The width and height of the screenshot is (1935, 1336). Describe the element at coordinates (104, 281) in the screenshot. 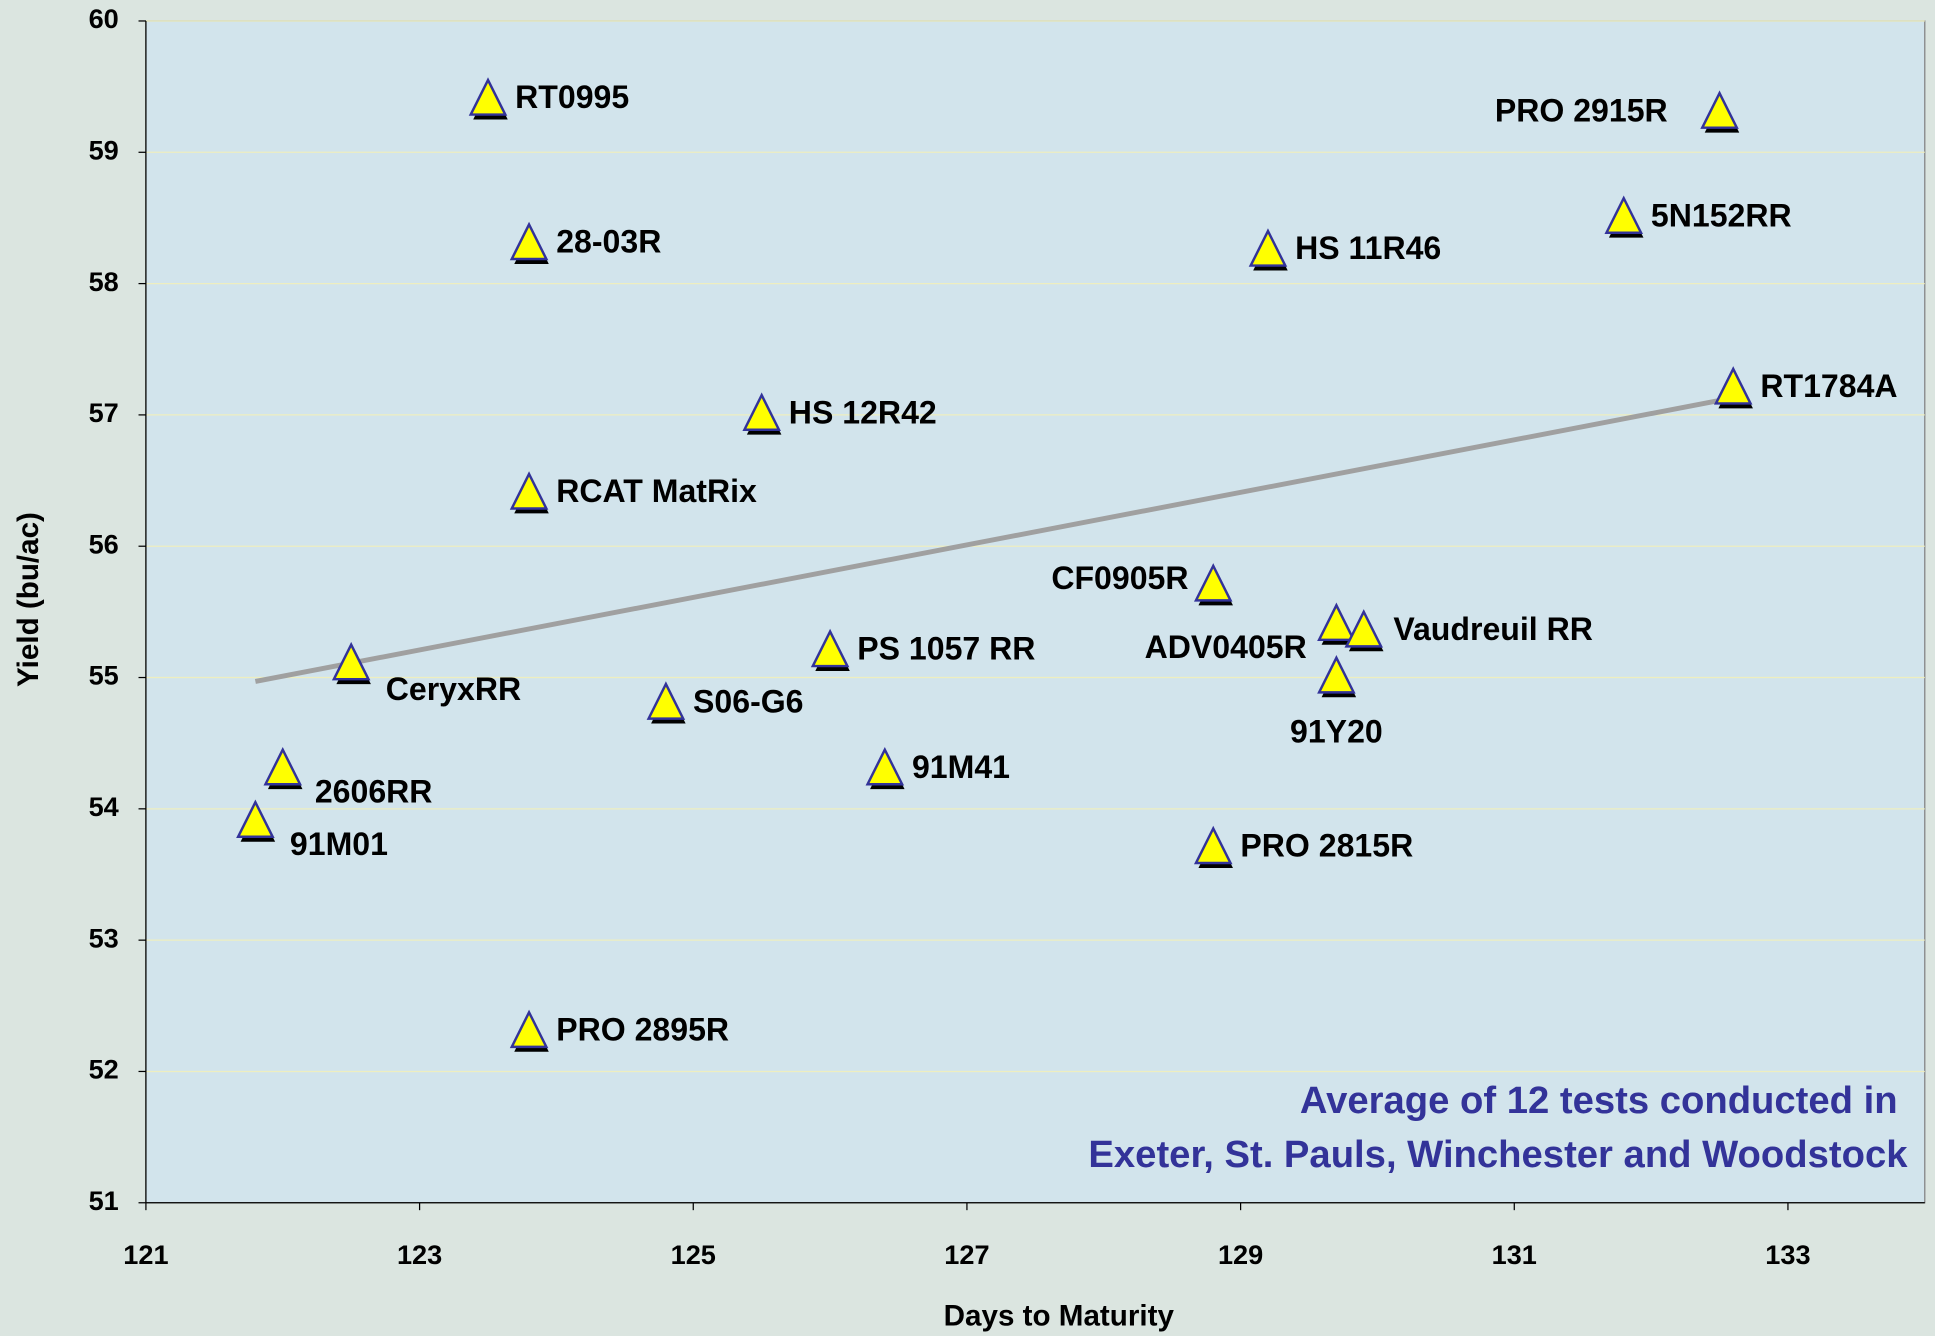

I see `y-tick-label: 58` at that location.